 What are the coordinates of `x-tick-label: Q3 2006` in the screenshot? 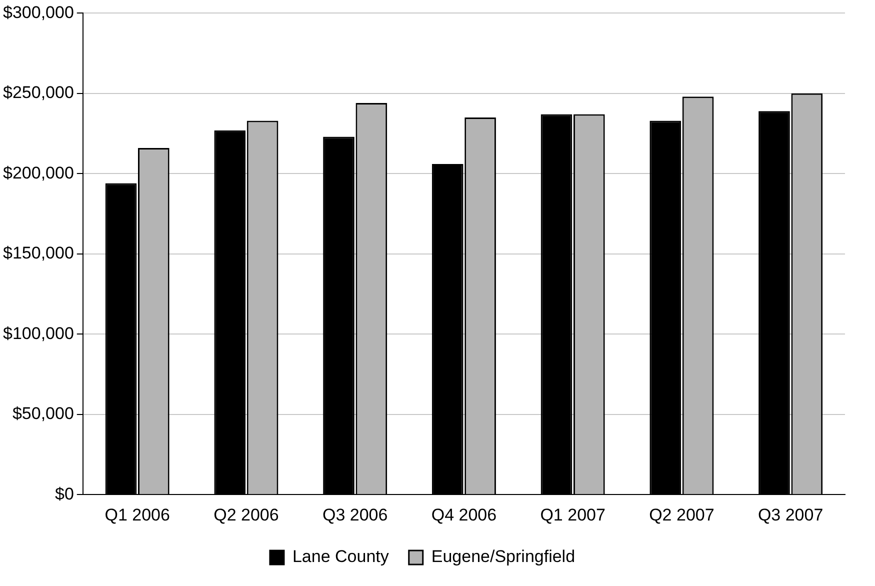 It's located at (355, 514).